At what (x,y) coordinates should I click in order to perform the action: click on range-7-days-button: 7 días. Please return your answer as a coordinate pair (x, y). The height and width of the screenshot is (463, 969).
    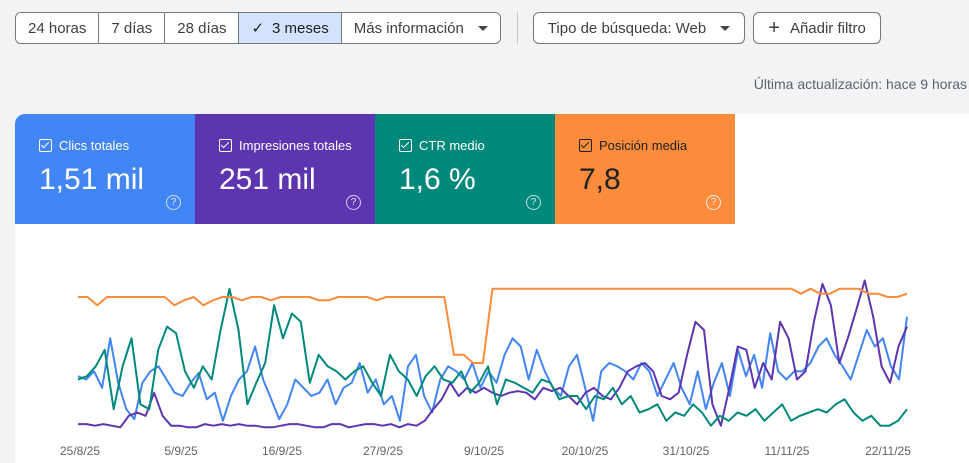
    Looking at the image, I should click on (132, 28).